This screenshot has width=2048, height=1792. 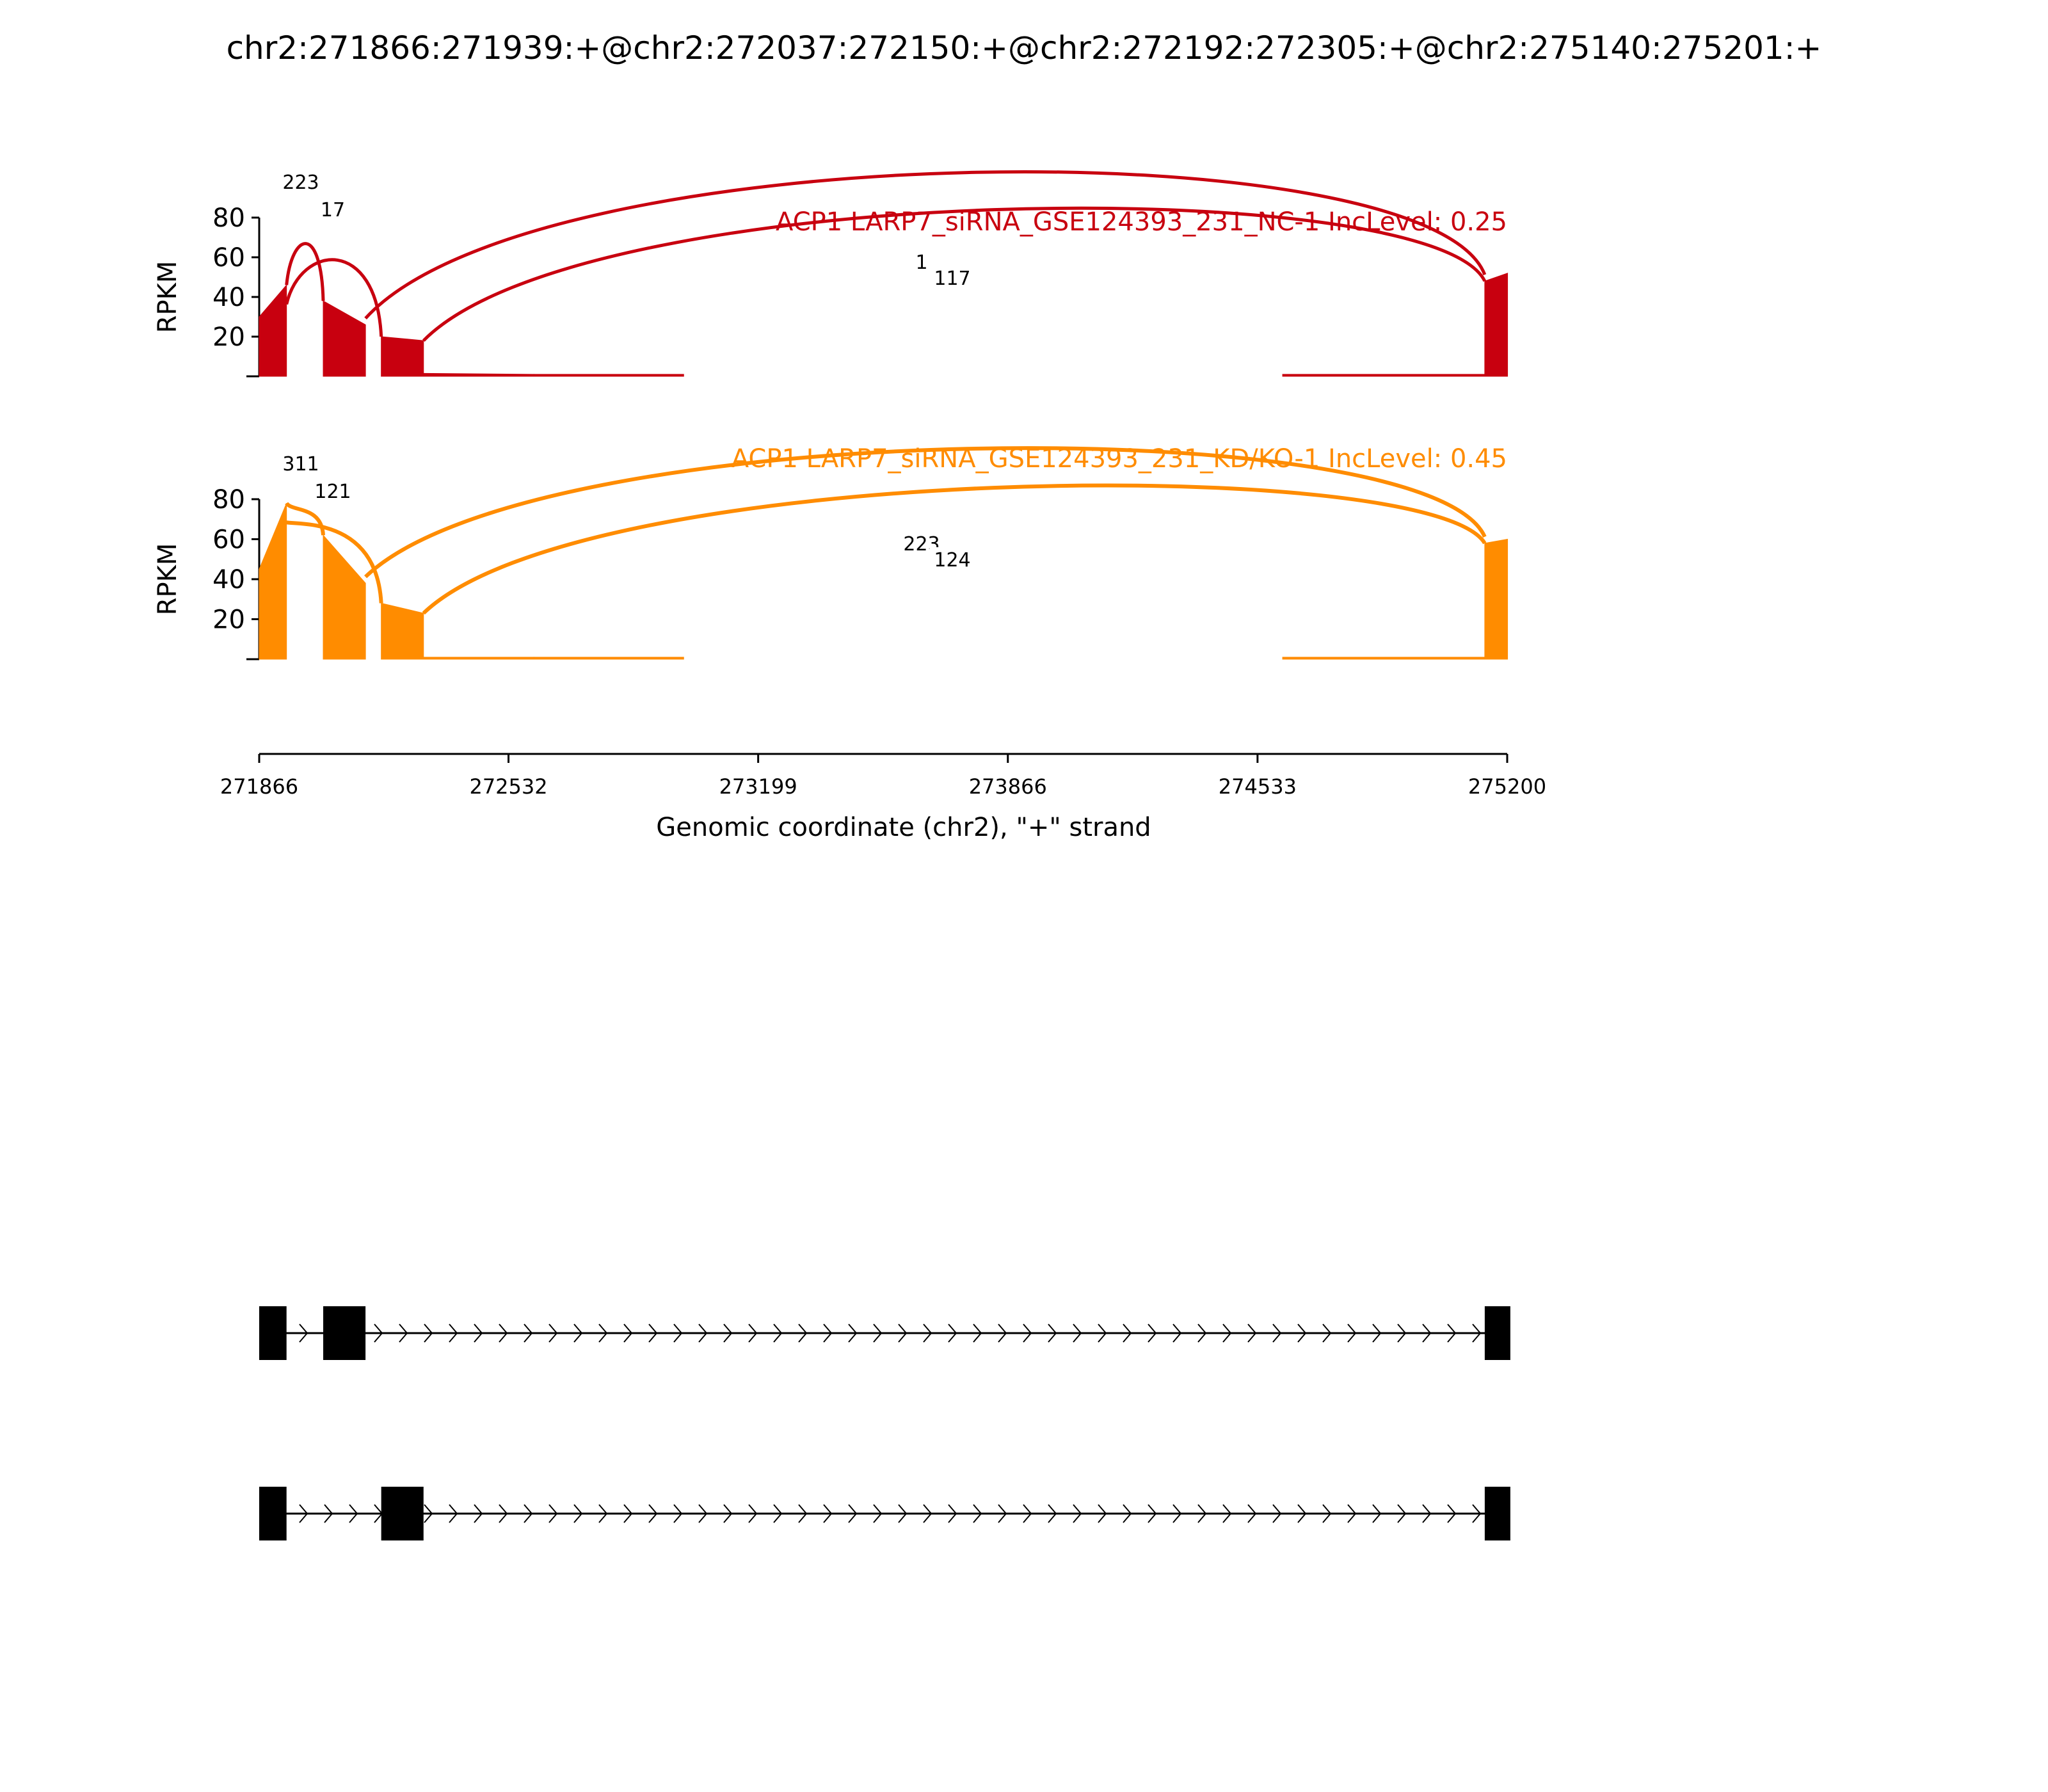 What do you see at coordinates (758, 786) in the screenshot?
I see `x-tick-label: 273199` at bounding box center [758, 786].